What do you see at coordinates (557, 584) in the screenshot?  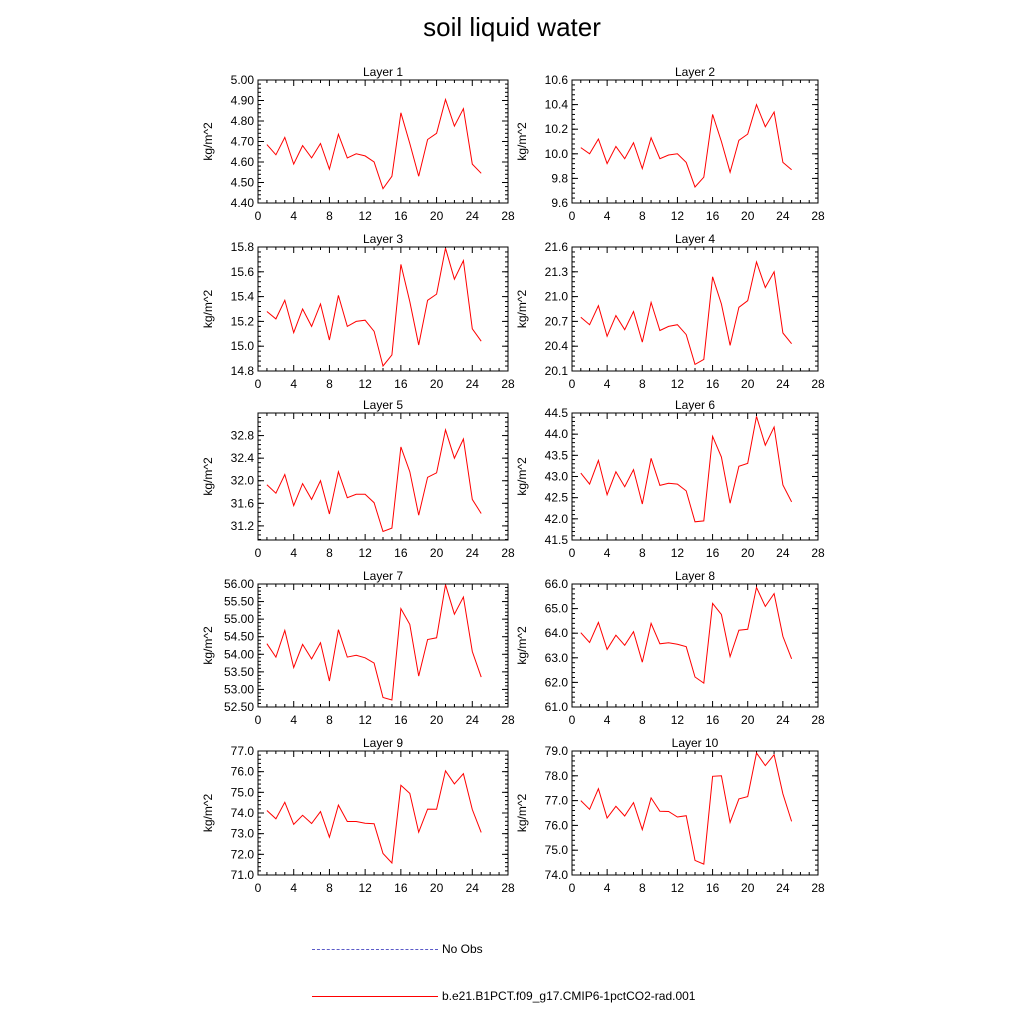 I see `y-tick-label: 66.0` at bounding box center [557, 584].